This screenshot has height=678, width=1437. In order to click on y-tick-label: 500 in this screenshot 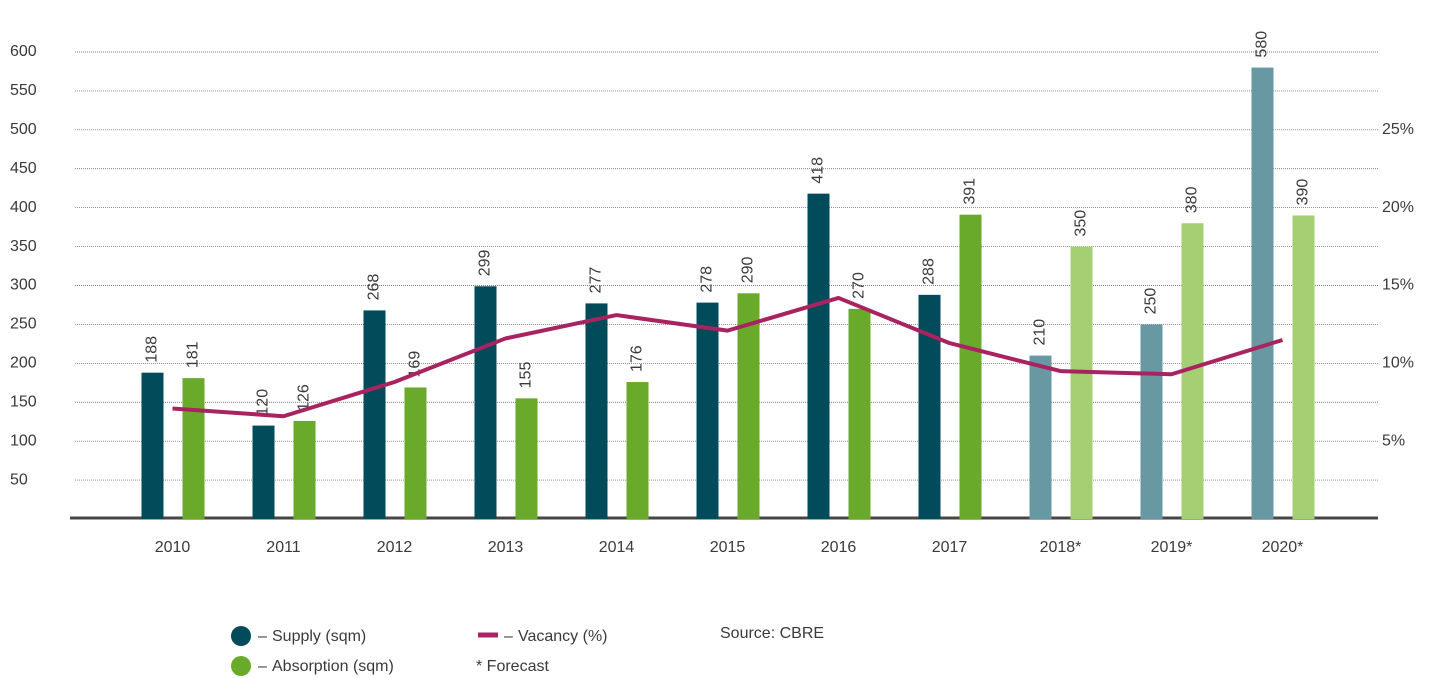, I will do `click(23, 129)`.